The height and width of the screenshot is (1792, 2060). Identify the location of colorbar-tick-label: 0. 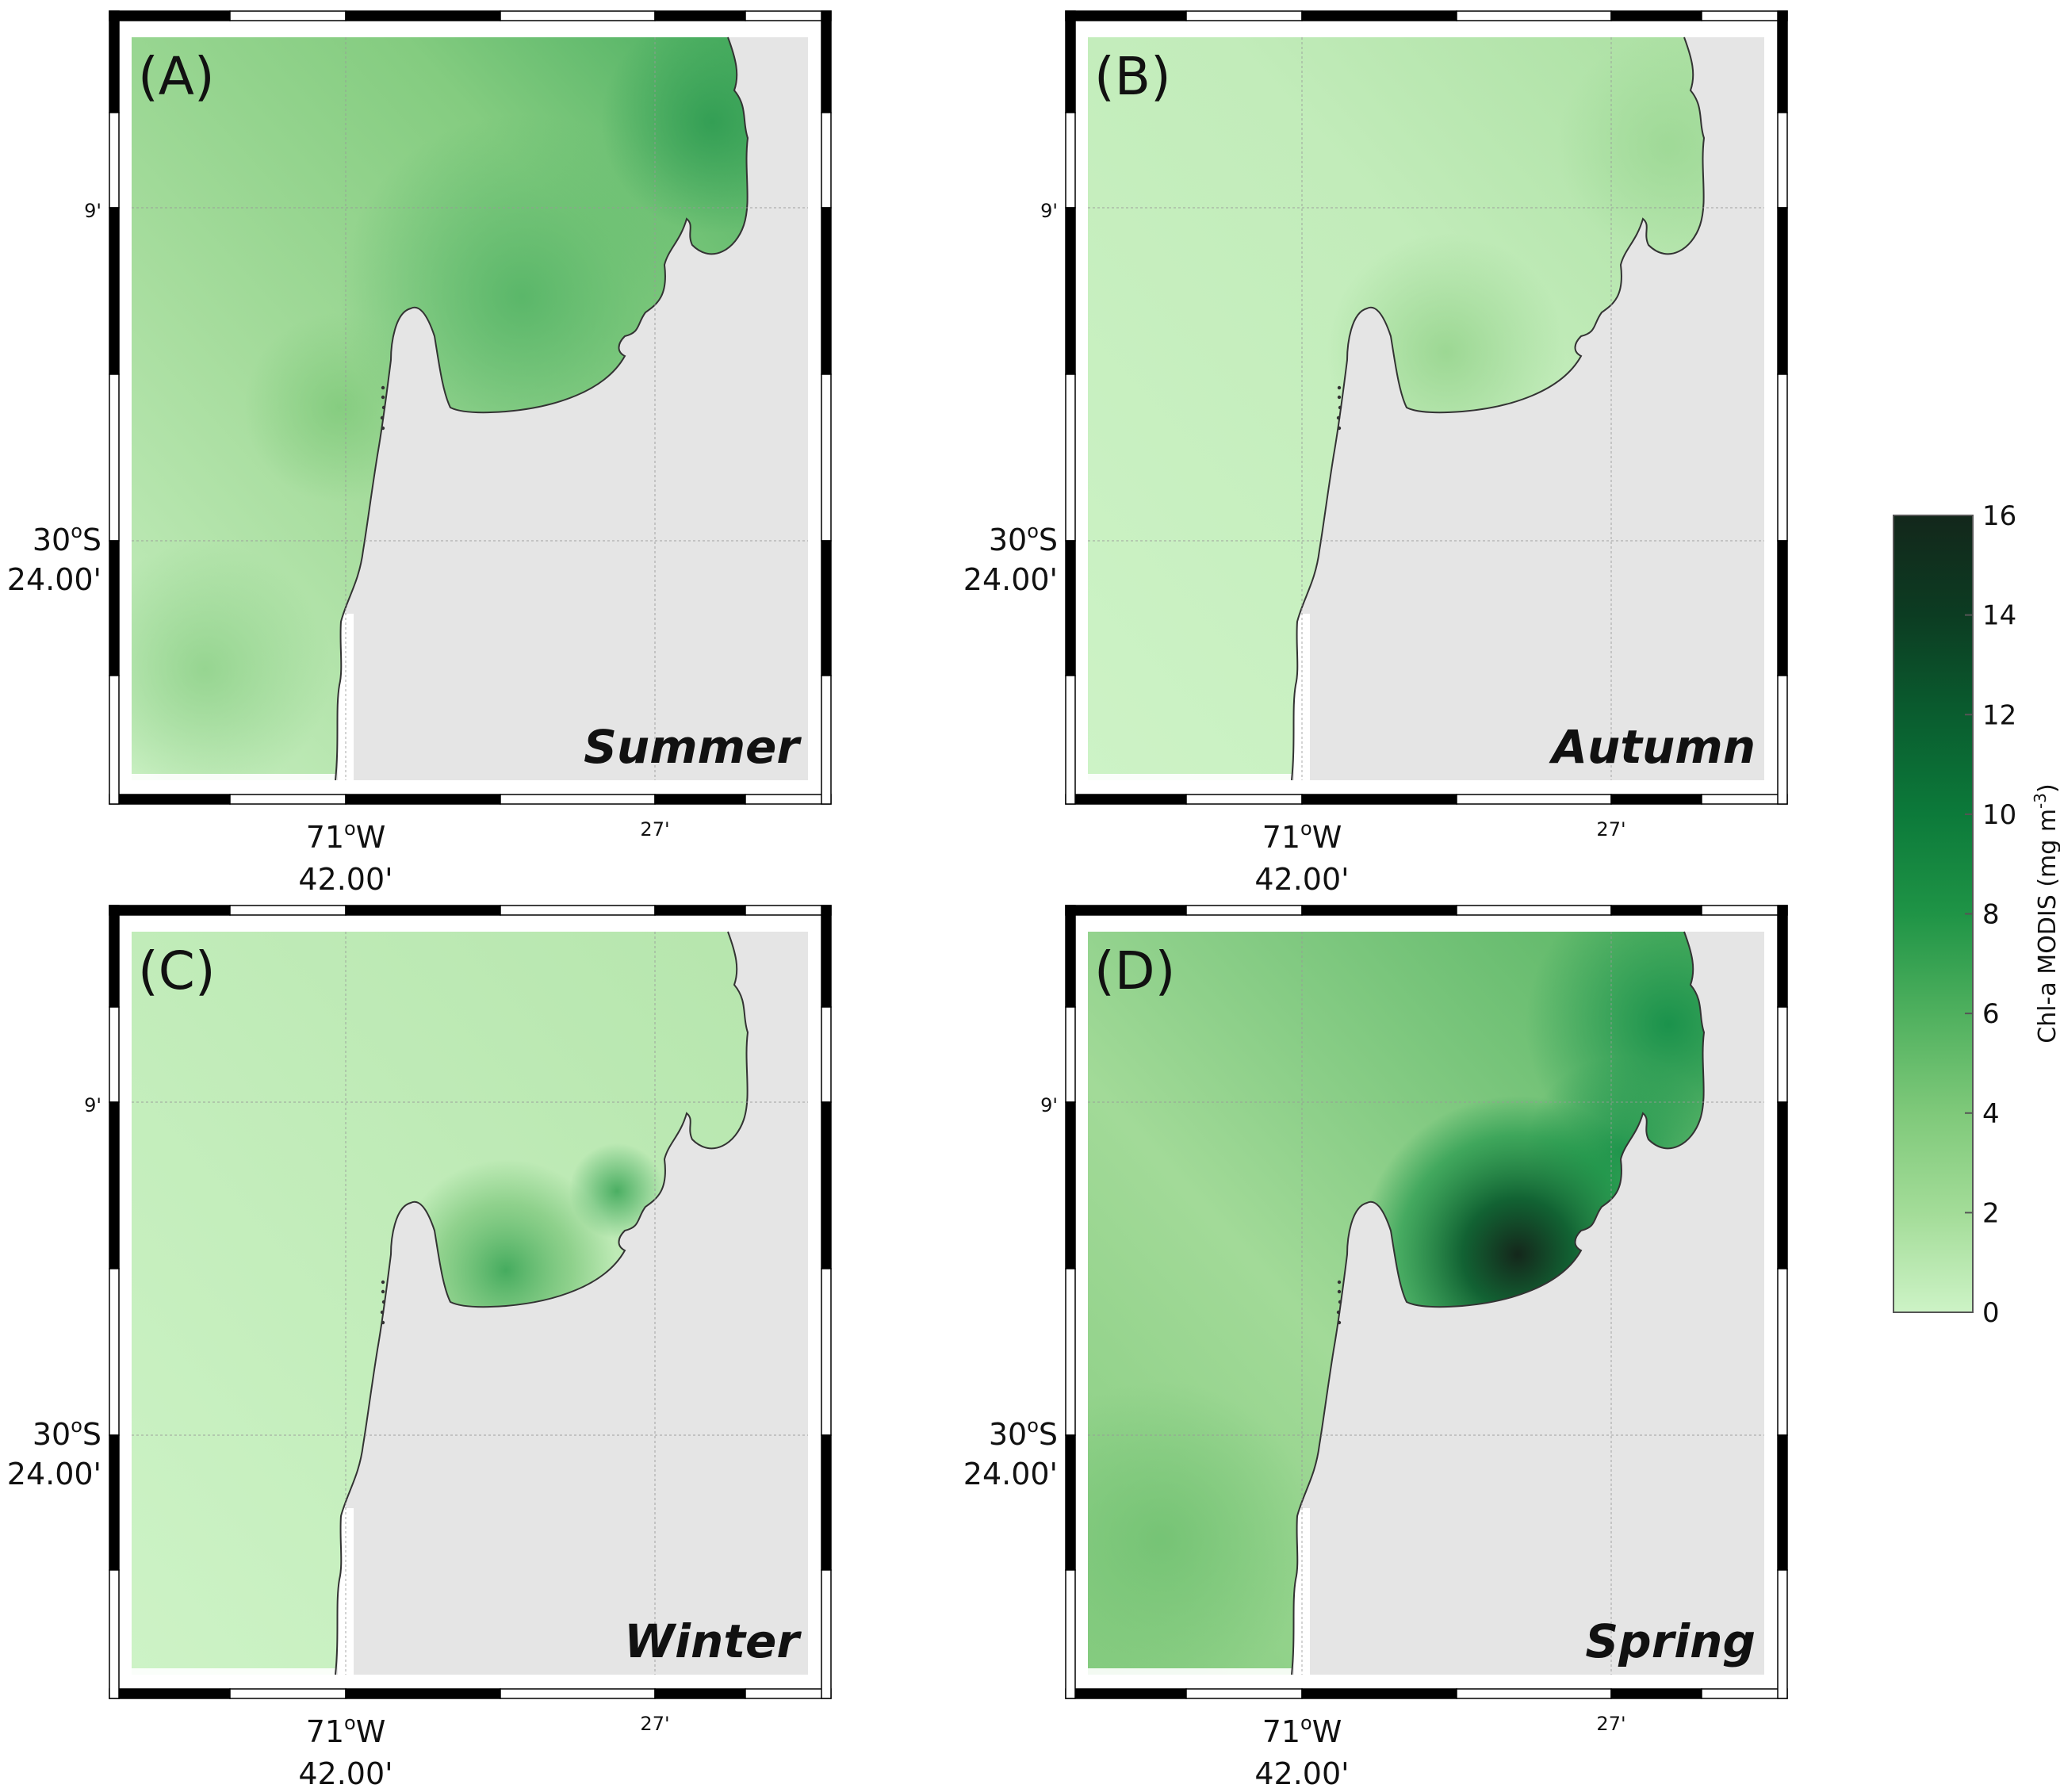
(1991, 1313).